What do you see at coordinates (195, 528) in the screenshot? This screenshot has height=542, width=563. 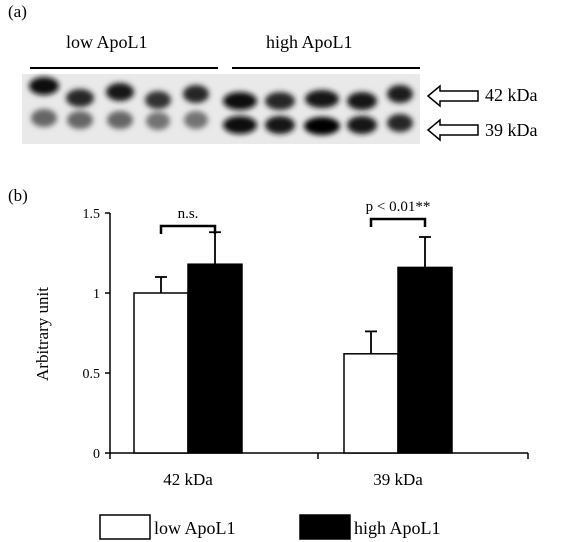 I see `legend-label: low ApoL1` at bounding box center [195, 528].